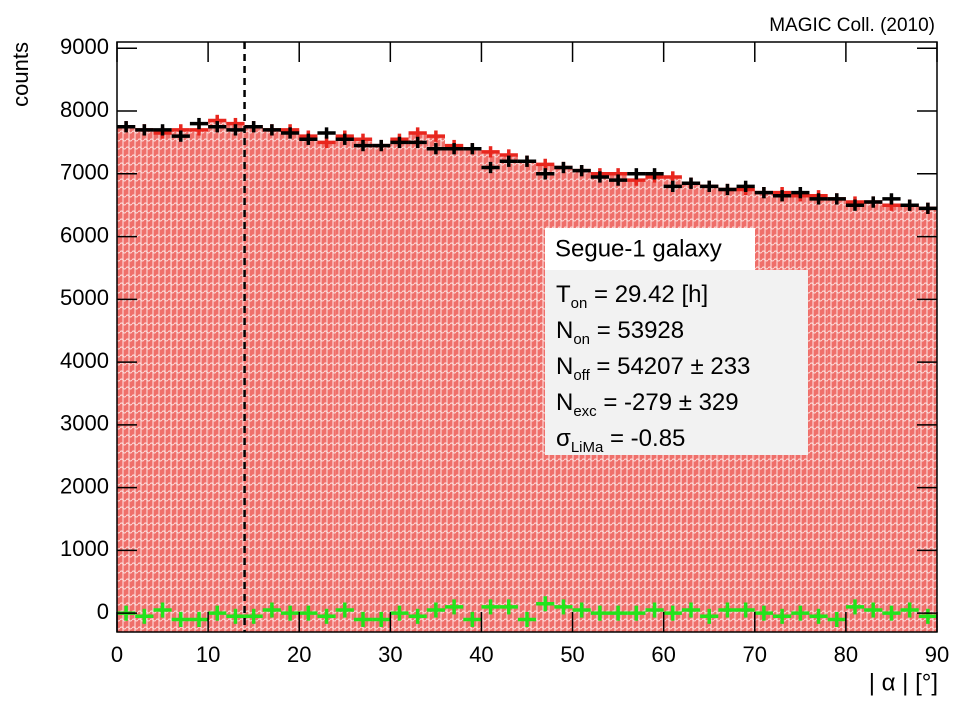 The height and width of the screenshot is (725, 960). Describe the element at coordinates (84, 109) in the screenshot. I see `y-tick-label: 8000` at that location.